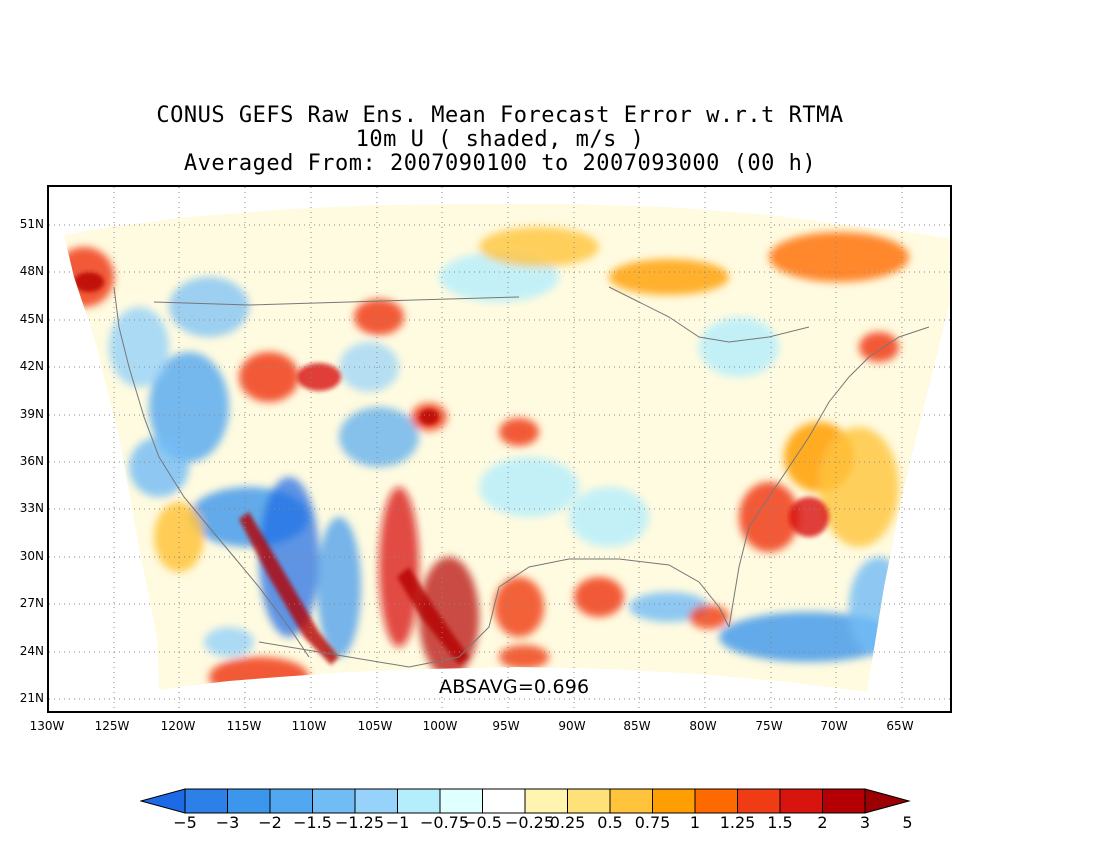 The height and width of the screenshot is (850, 1100). What do you see at coordinates (47, 726) in the screenshot?
I see `lon-label: 130W` at bounding box center [47, 726].